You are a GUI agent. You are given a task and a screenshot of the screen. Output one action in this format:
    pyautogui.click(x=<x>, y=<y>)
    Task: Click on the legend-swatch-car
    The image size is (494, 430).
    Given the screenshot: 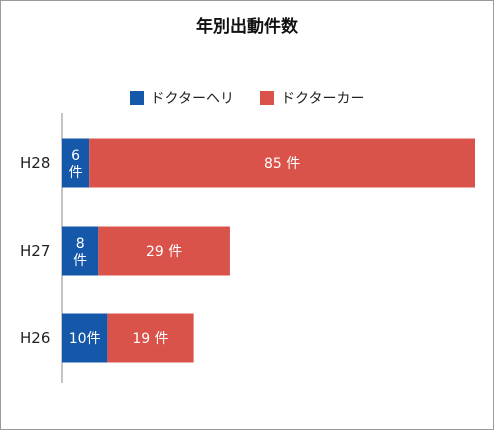 What is the action you would take?
    pyautogui.click(x=267, y=98)
    